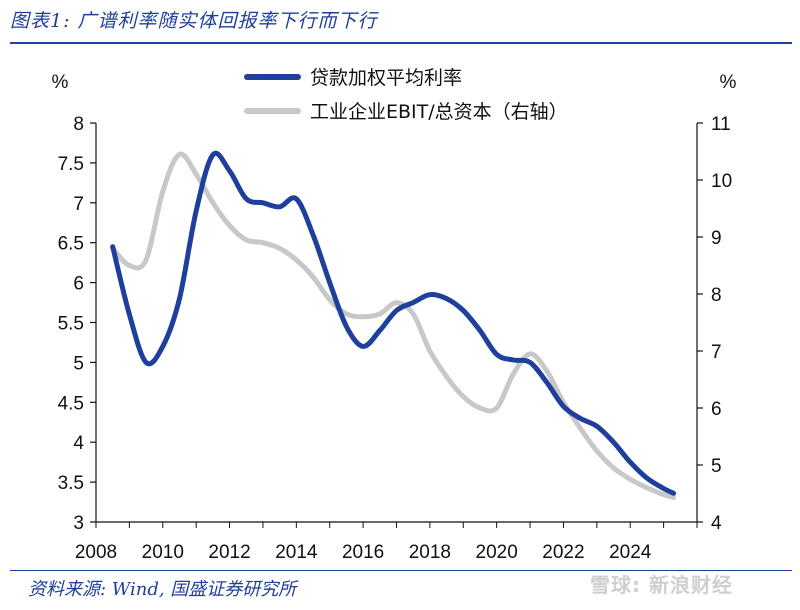 This screenshot has width=800, height=610. I want to click on right-tick-label: 8, so click(716, 295).